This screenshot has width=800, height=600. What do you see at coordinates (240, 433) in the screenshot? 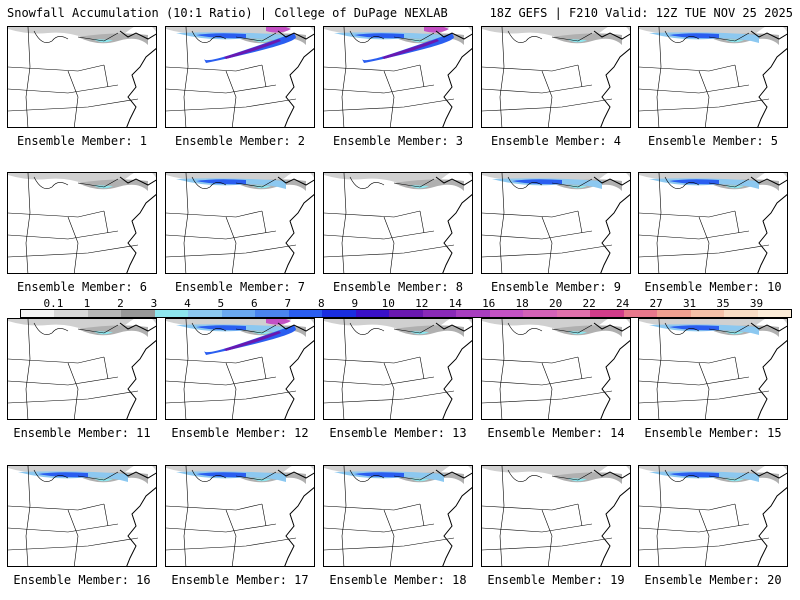
I see `ensemble-member-label: Ensemble Member: 12` at bounding box center [240, 433].